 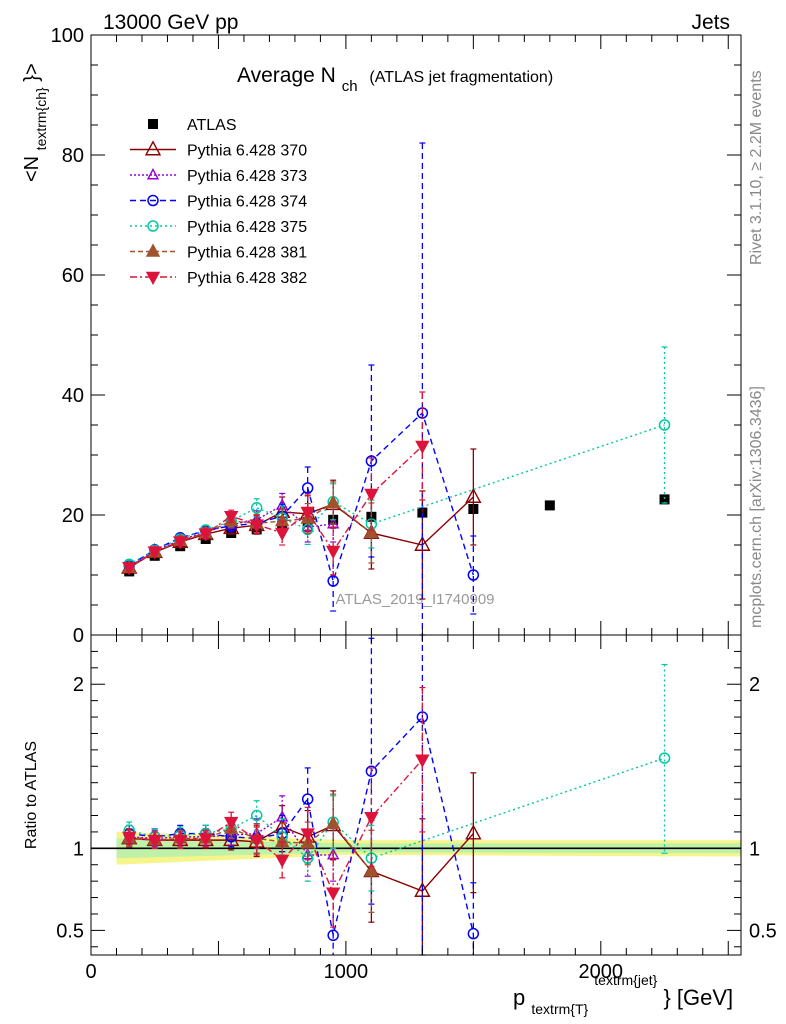 What do you see at coordinates (31, 795) in the screenshot?
I see `ratio-ylabel: Ratio to ATLAS` at bounding box center [31, 795].